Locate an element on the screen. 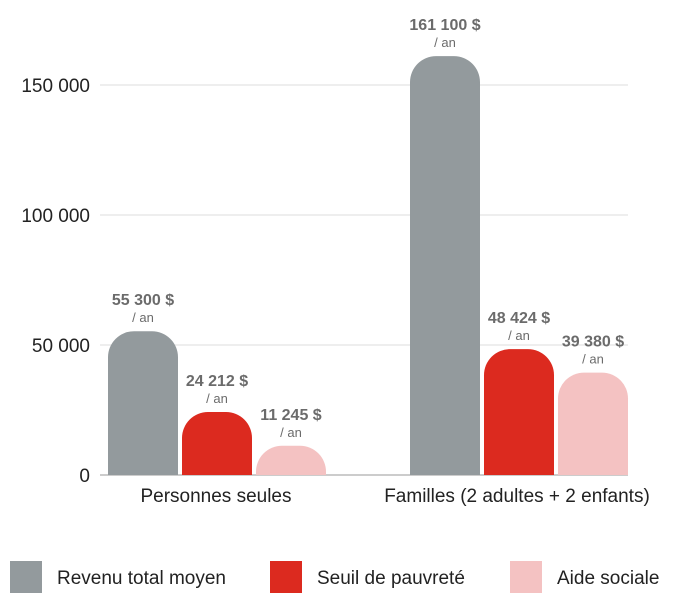  legend-label: Revenu total moyen is located at coordinates (141, 578).